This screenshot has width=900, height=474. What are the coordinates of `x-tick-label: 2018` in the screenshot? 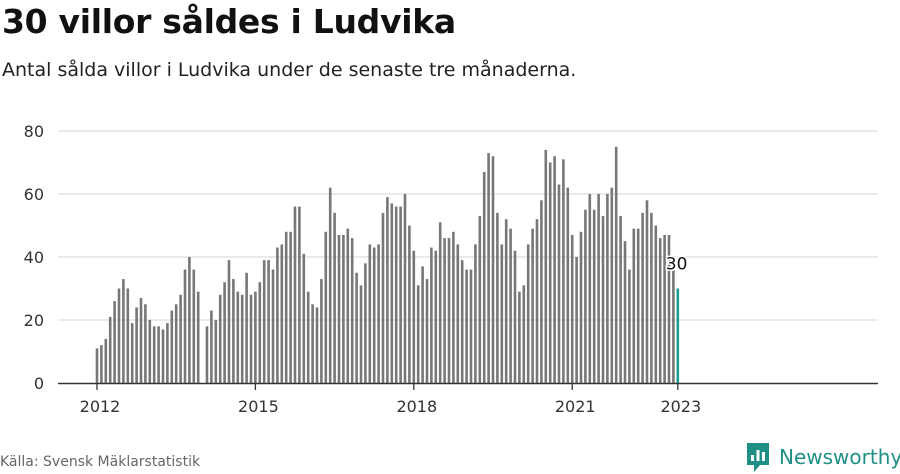 It's located at (416, 406).